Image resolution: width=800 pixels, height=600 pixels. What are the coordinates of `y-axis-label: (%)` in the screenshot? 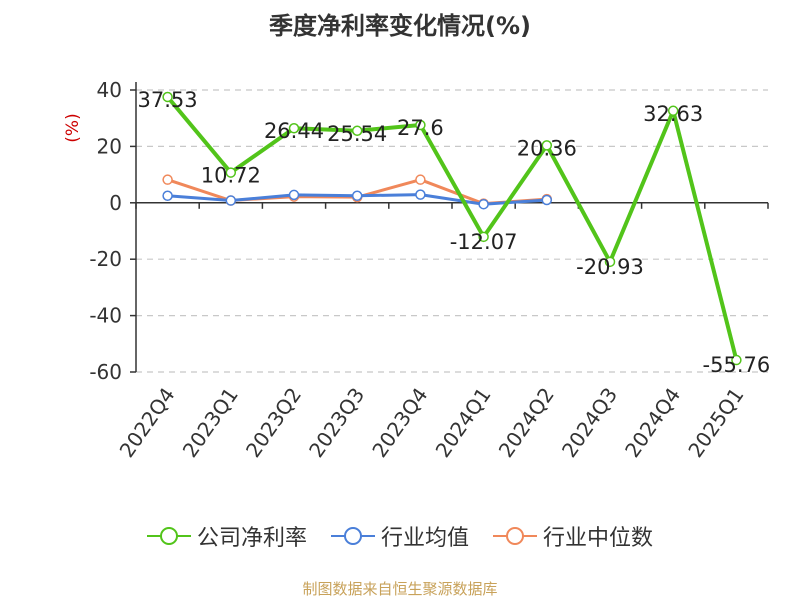 It's located at (73, 127).